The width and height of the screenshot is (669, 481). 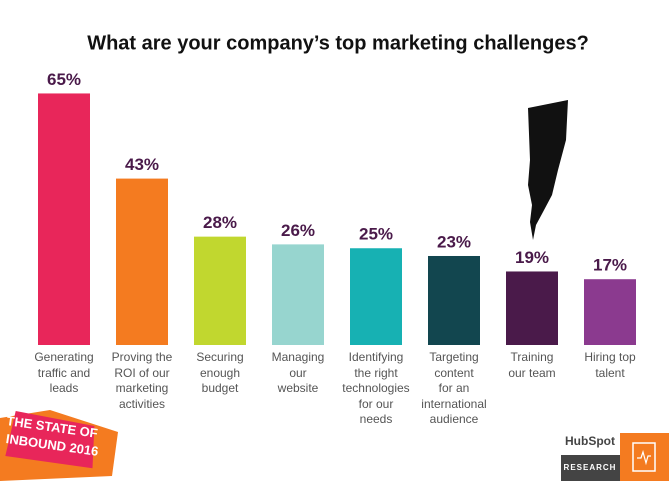 I want to click on pointing-hand, so click(x=548, y=170).